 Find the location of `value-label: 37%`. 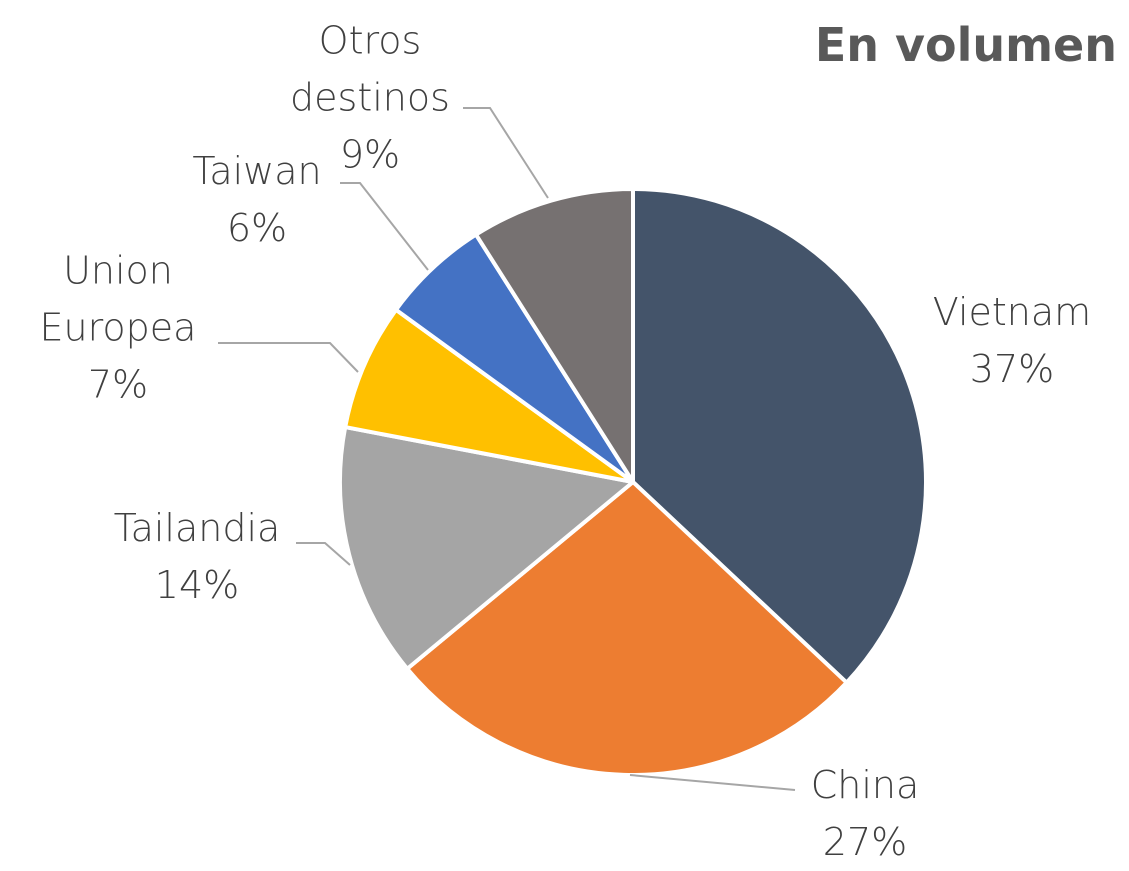

value-label: 37% is located at coordinates (1012, 369).